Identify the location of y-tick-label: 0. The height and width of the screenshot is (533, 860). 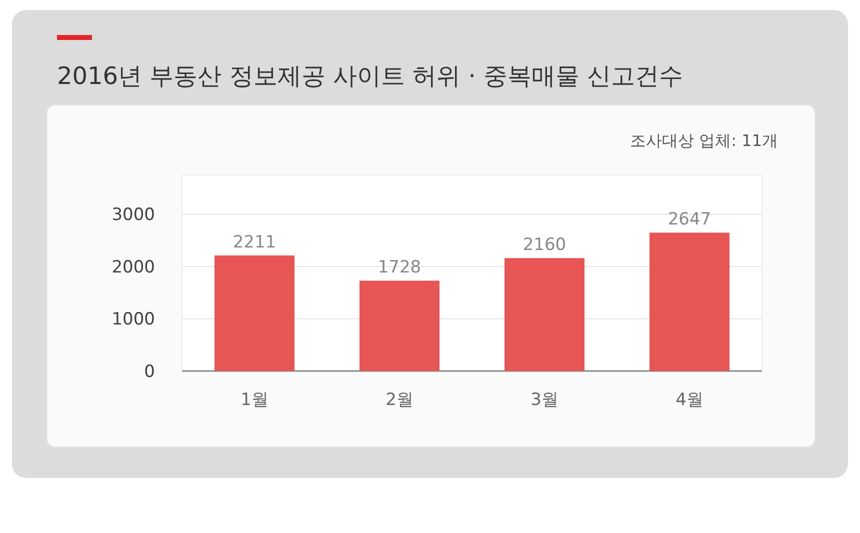
(149, 372).